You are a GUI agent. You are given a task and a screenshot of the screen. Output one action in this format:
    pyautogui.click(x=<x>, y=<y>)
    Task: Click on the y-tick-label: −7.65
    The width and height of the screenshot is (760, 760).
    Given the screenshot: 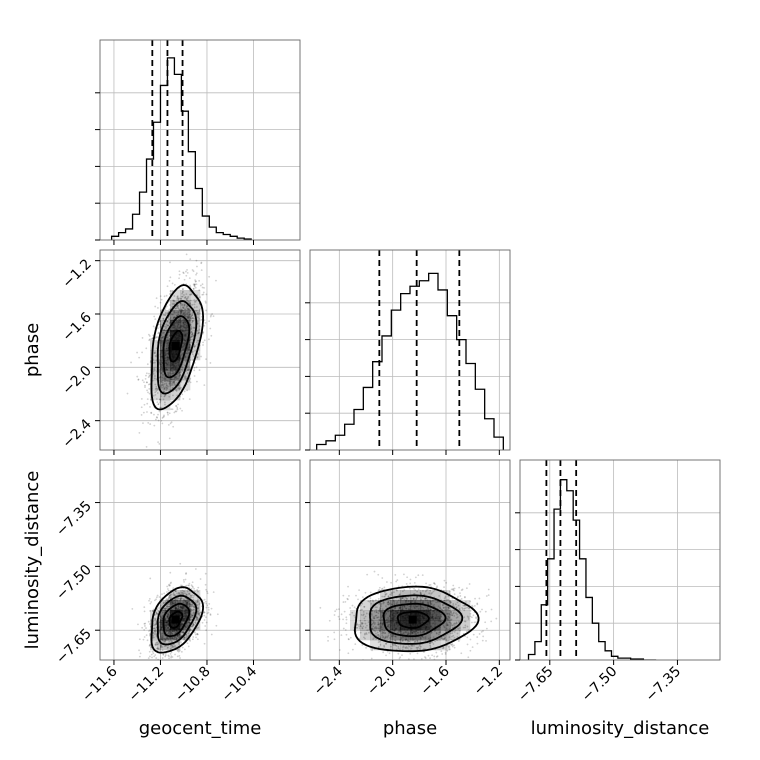 What is the action you would take?
    pyautogui.click(x=74, y=647)
    